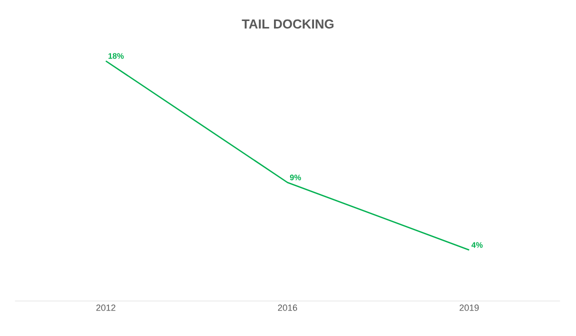 Image resolution: width=576 pixels, height=336 pixels. Describe the element at coordinates (106, 307) in the screenshot. I see `x-tick-label: 2012` at that location.